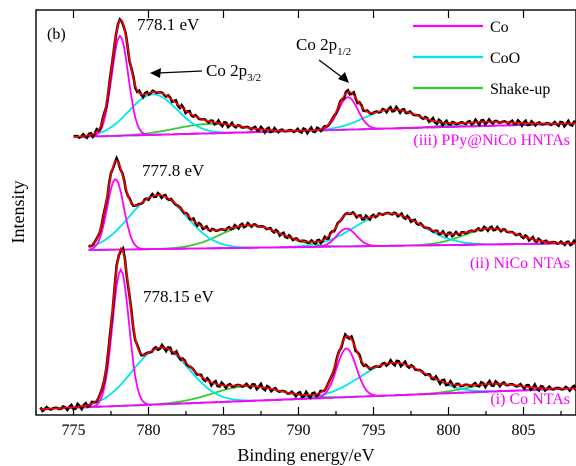 Image resolution: width=576 pixels, height=466 pixels. I want to click on legend-label-coo: CoO, so click(505, 58).